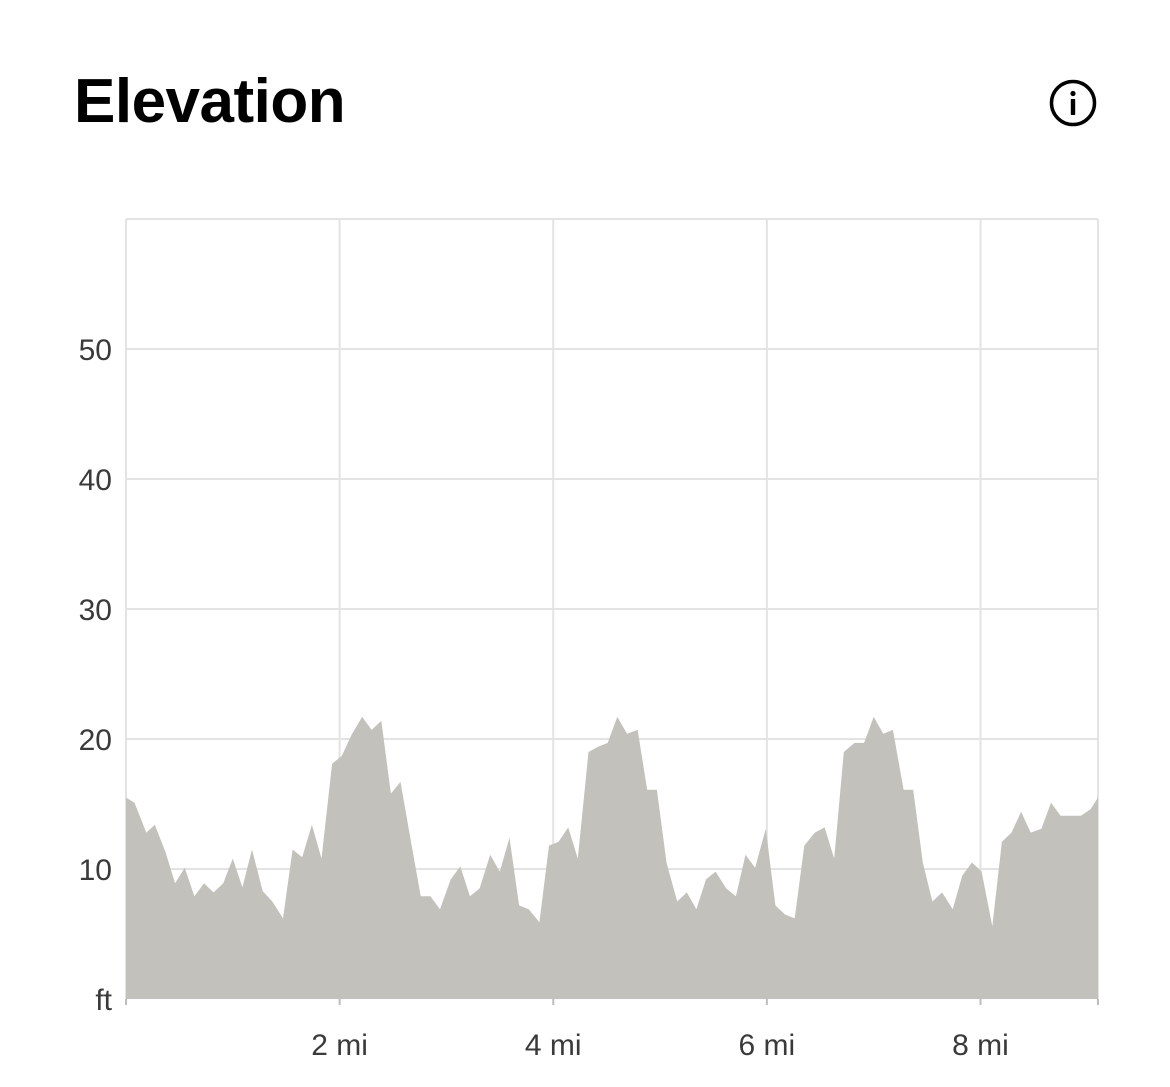 This screenshot has height=1087, width=1170. Describe the element at coordinates (339, 1045) in the screenshot. I see `x-tick-label: 2 mi` at that location.